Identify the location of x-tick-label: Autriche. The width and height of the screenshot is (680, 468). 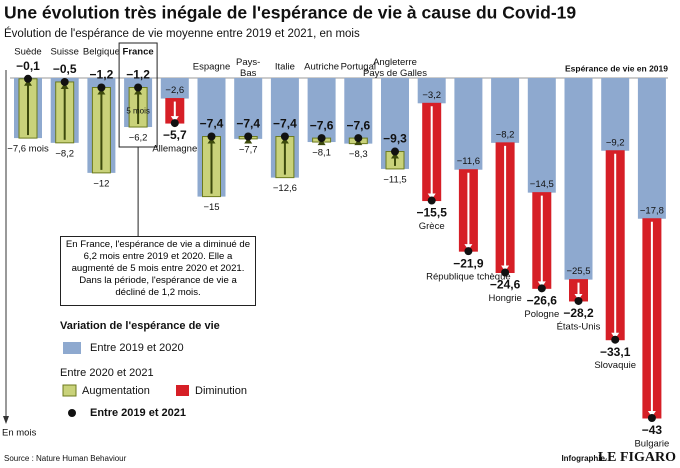
(321, 67).